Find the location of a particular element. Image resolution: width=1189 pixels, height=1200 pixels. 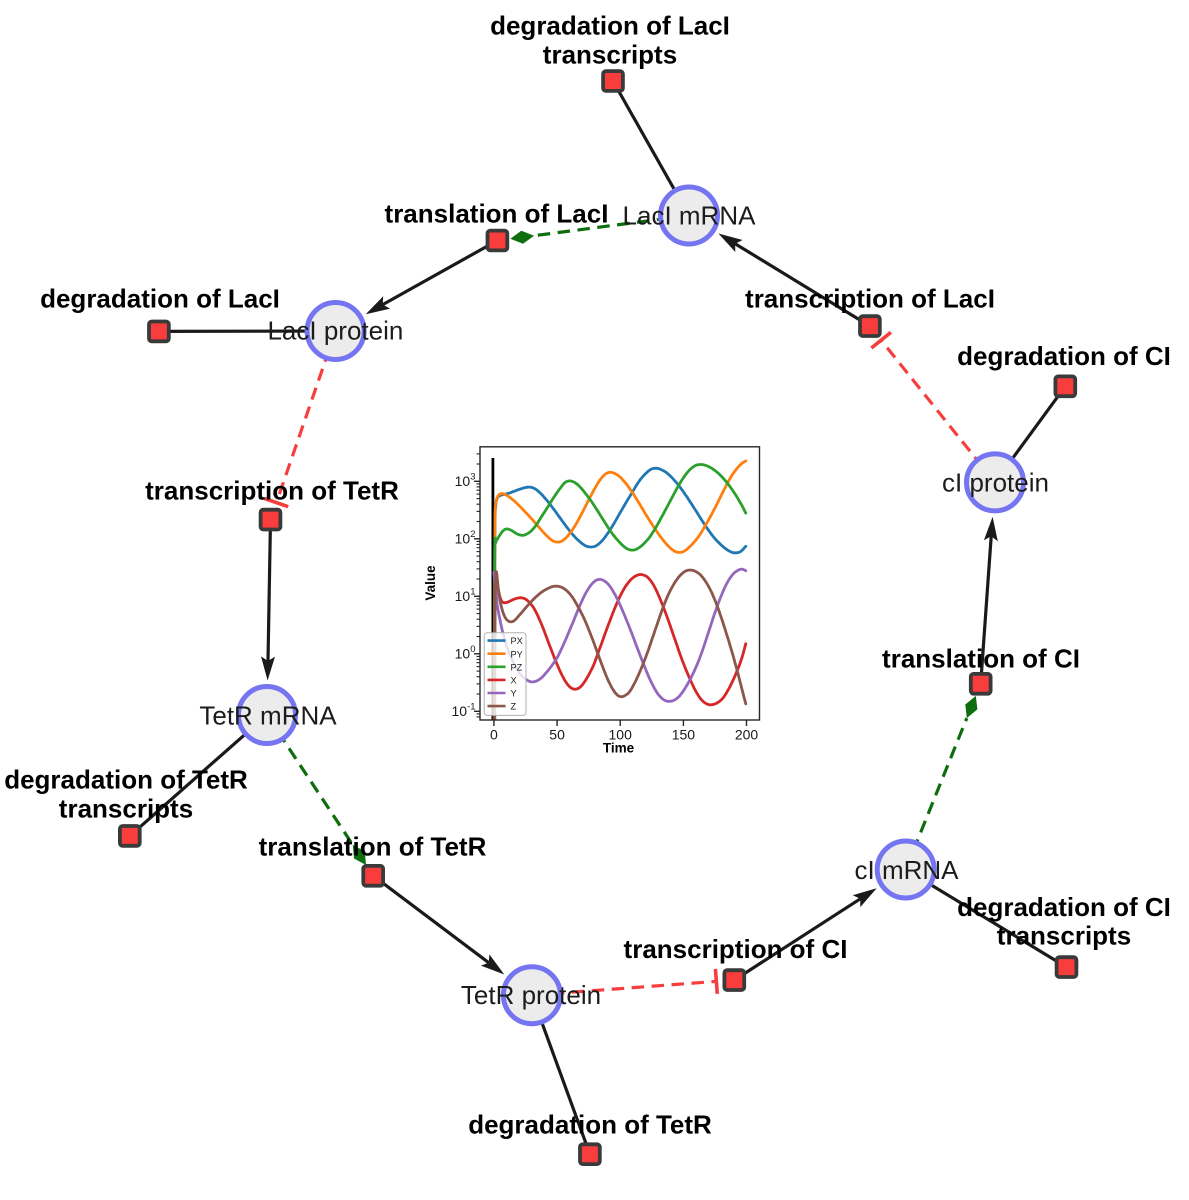

svg-text: 200 is located at coordinates (747, 735).